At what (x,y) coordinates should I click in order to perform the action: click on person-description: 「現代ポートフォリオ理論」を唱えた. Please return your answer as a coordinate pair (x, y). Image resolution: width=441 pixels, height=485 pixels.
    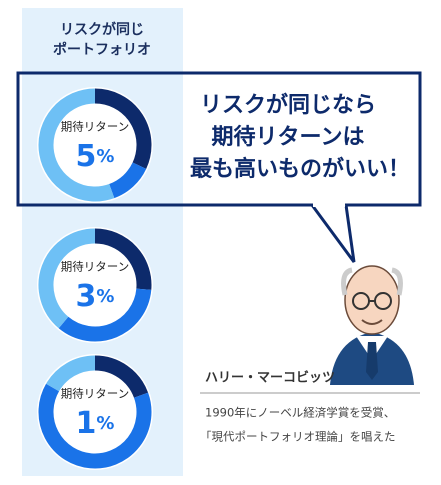
    Looking at the image, I should click on (298, 437).